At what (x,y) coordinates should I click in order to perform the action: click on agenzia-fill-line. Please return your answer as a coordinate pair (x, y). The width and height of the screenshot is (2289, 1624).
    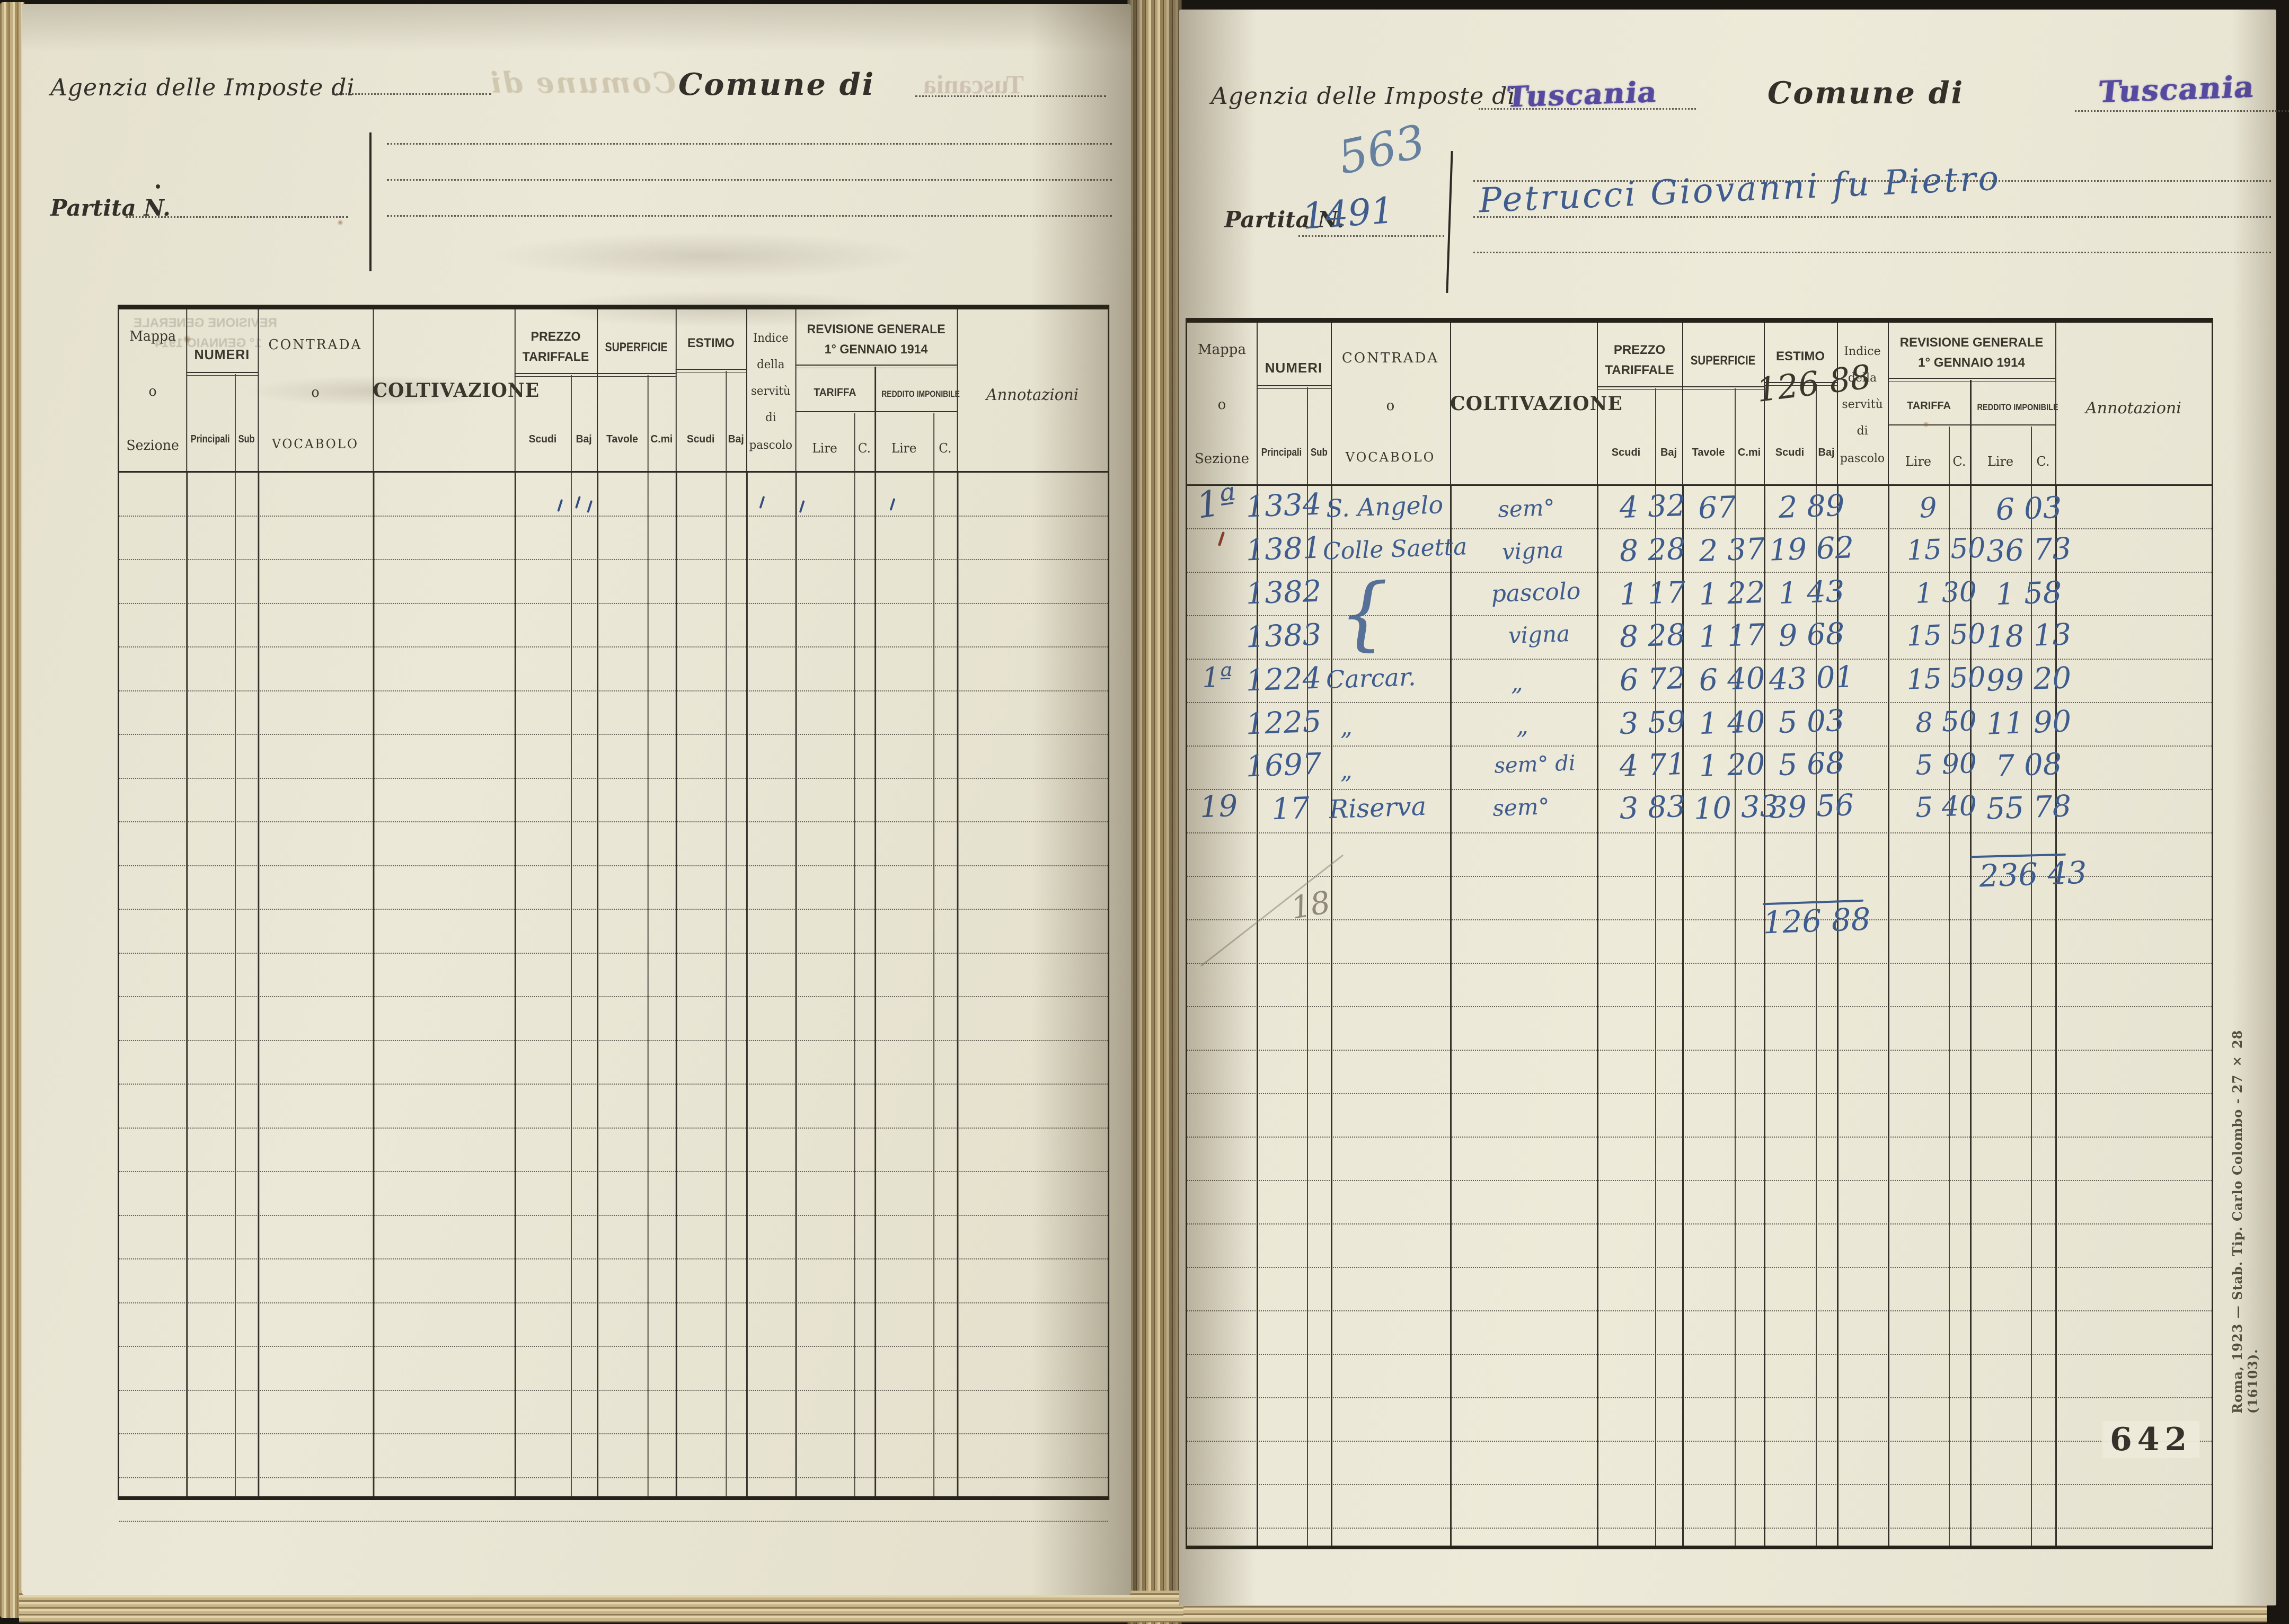
    Looking at the image, I should click on (1587, 109).